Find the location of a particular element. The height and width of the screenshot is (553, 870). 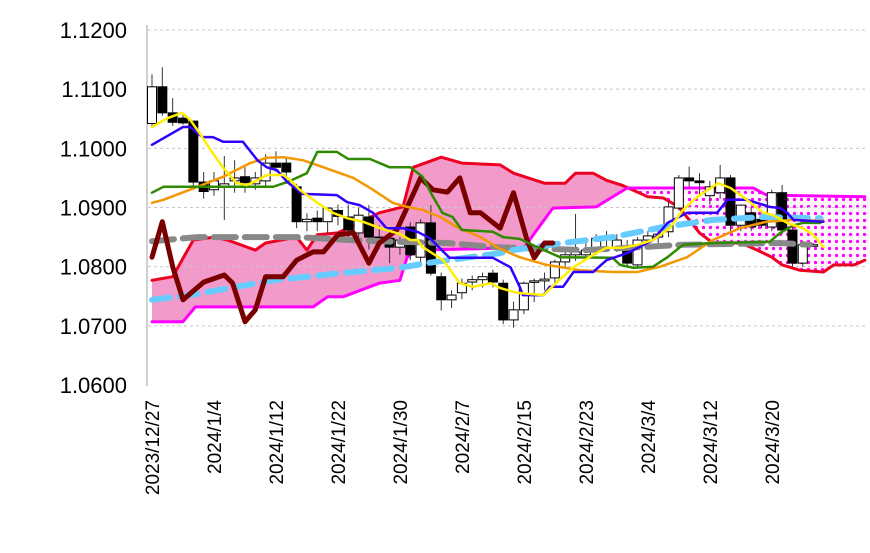

y-tick-label: 1.1000 is located at coordinates (93, 148).